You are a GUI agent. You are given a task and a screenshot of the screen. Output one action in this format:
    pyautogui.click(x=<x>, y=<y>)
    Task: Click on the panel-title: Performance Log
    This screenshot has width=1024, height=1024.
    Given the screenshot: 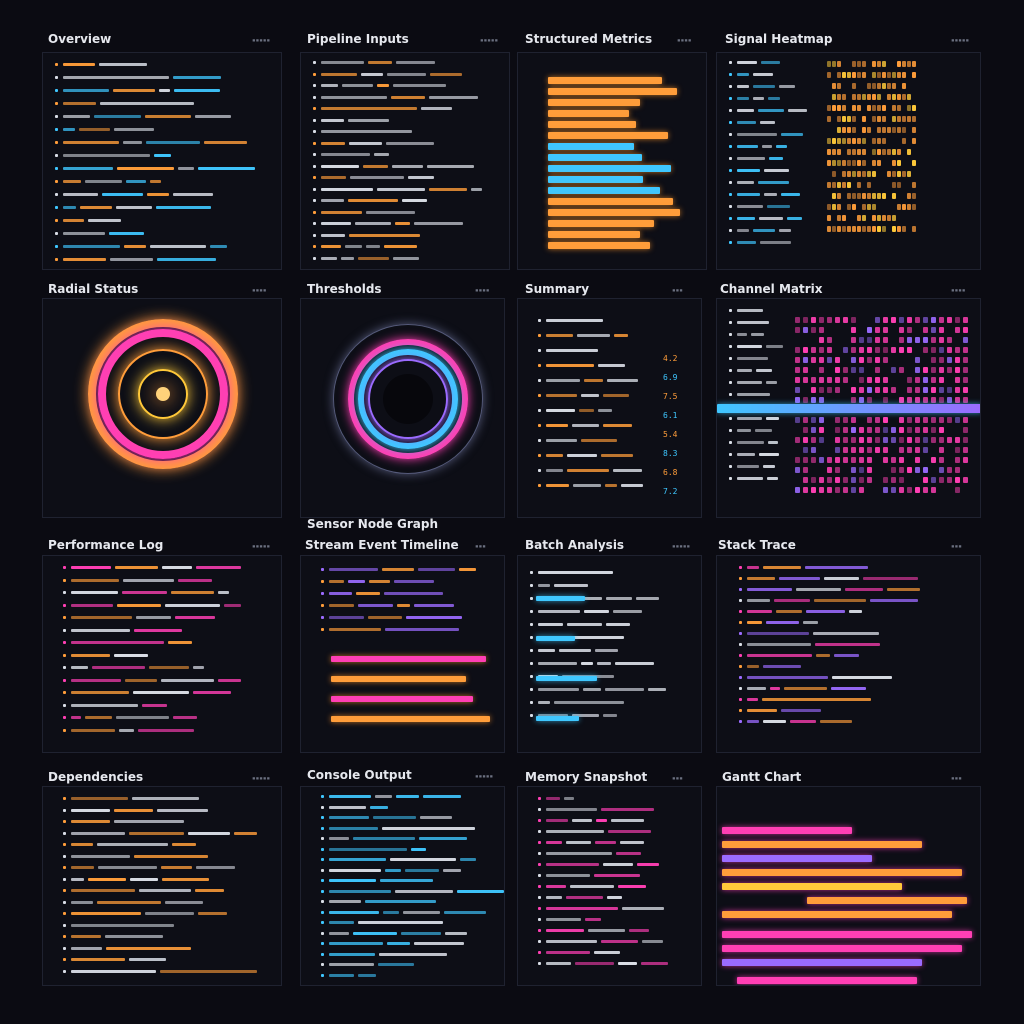 What is the action you would take?
    pyautogui.click(x=106, y=545)
    